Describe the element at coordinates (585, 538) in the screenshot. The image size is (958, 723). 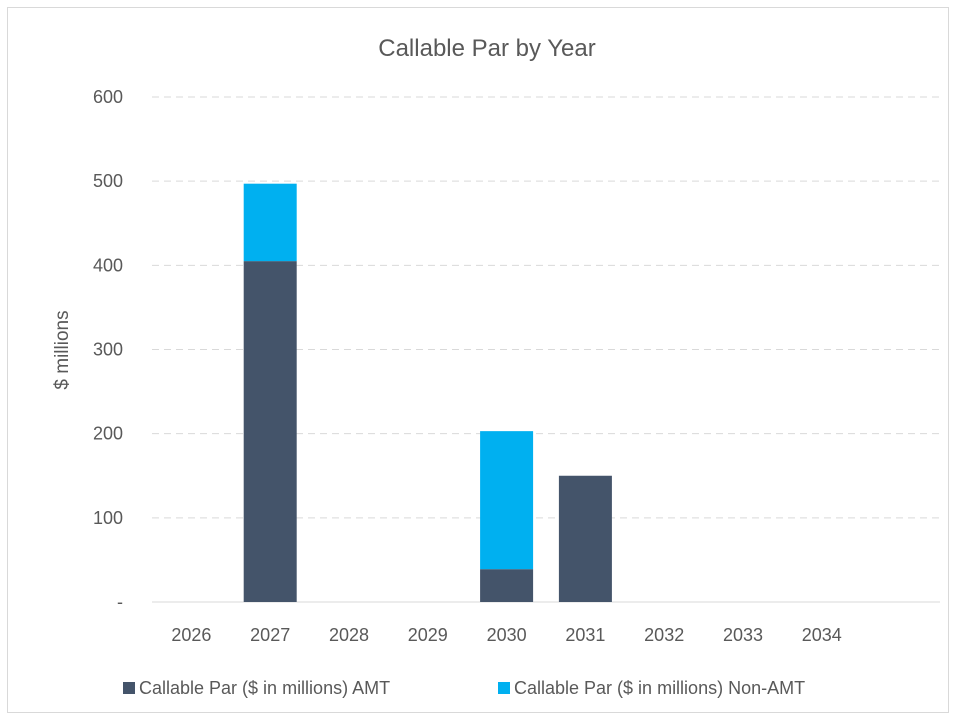
I see `bar-2031` at that location.